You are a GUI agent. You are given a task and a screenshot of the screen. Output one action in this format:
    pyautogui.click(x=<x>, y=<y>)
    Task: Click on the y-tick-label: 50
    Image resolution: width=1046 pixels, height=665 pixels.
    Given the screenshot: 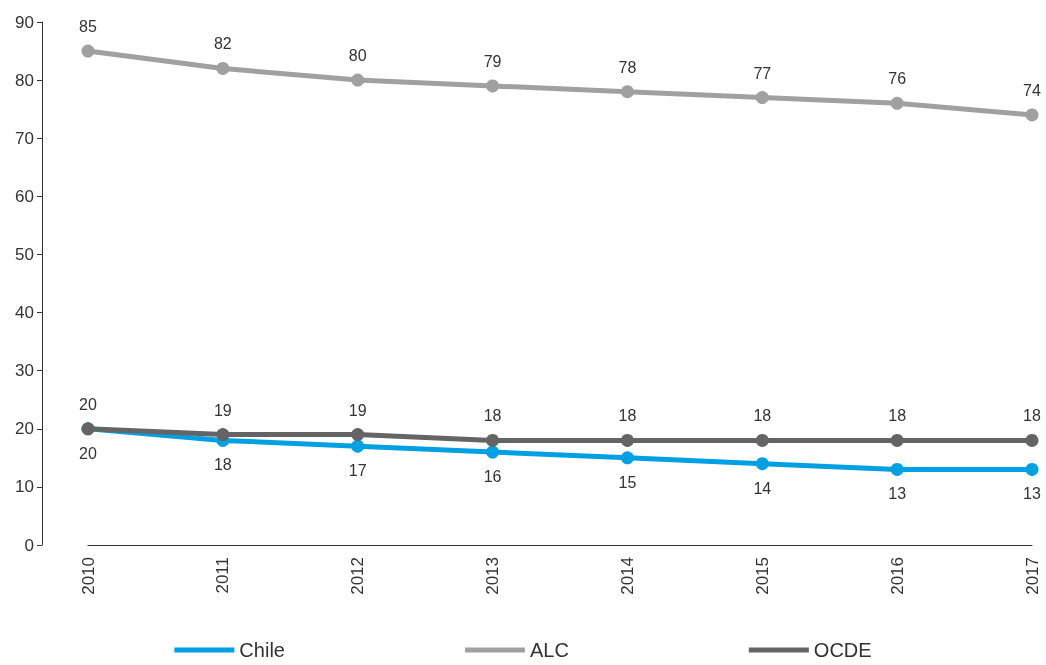 What is the action you would take?
    pyautogui.click(x=24, y=254)
    